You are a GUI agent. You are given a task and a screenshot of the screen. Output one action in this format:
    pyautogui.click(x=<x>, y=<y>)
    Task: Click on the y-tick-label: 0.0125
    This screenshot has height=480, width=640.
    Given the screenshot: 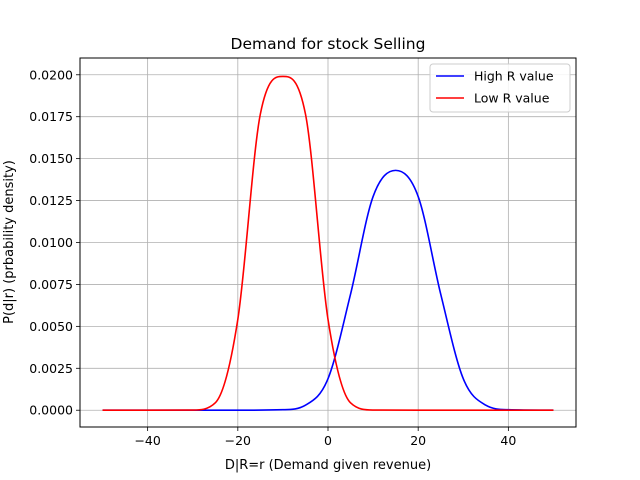 What is the action you would take?
    pyautogui.click(x=51, y=200)
    